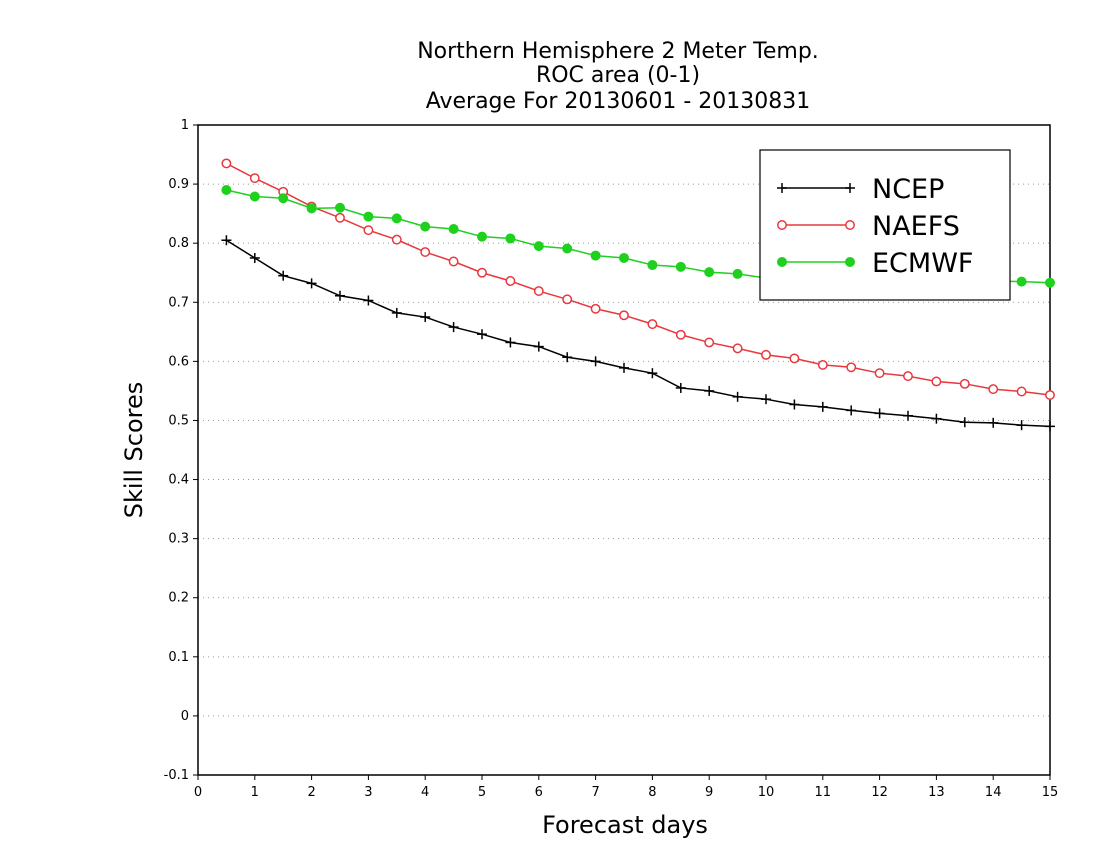 The image size is (1100, 850). What do you see at coordinates (993, 792) in the screenshot?
I see `x-tick-label: 14` at bounding box center [993, 792].